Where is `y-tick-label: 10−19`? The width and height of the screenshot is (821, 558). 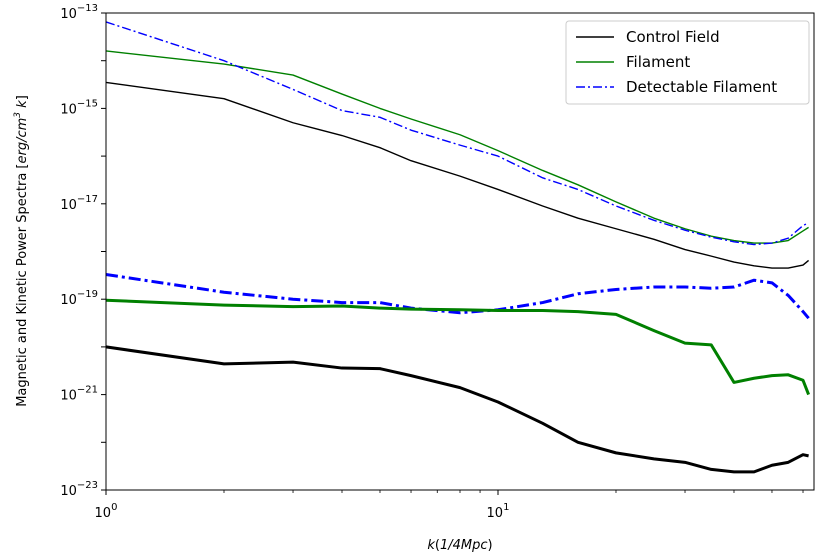
y-tick-label: 10−19 is located at coordinates (79, 298).